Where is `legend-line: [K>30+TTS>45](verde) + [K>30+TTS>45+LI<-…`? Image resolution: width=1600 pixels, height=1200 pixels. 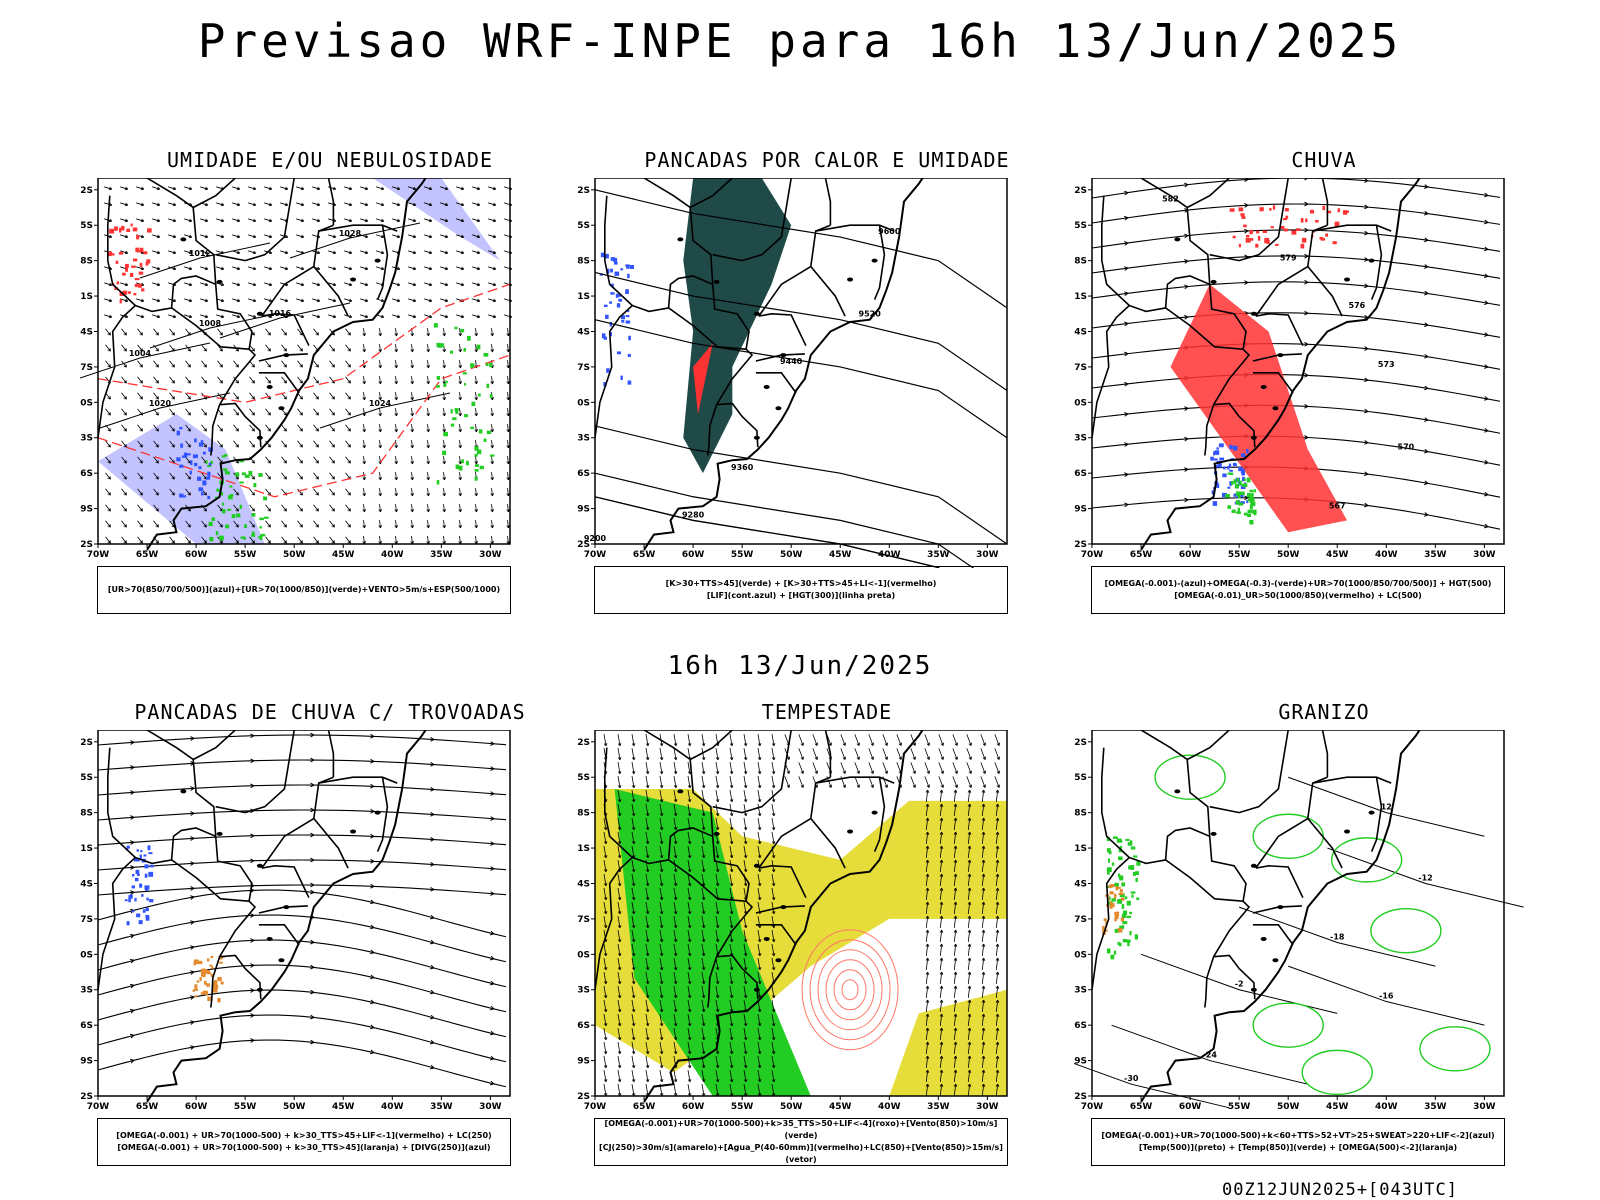
legend-line: [K>30+TTS>45](verde) + [K>30+TTS>45+LI<-… is located at coordinates (801, 583).